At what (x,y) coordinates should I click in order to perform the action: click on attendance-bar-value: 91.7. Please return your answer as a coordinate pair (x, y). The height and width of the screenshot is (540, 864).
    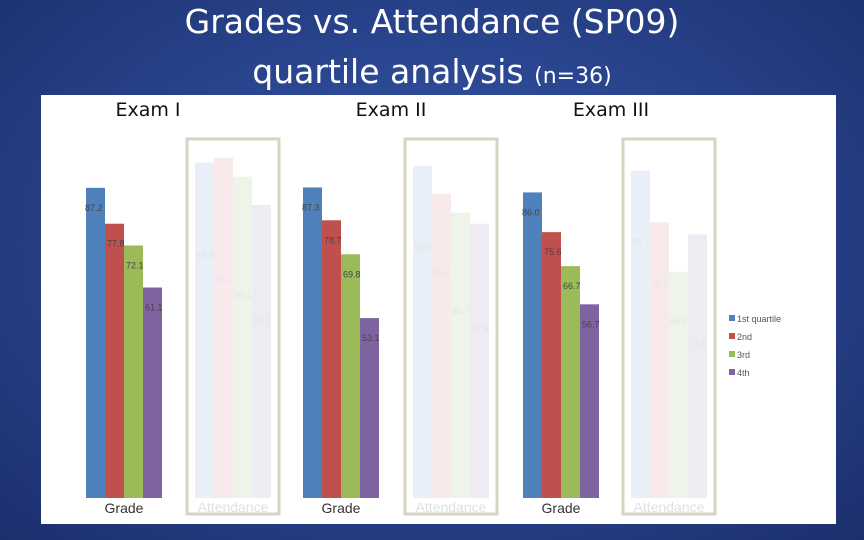
    Looking at the image, I should click on (641, 242).